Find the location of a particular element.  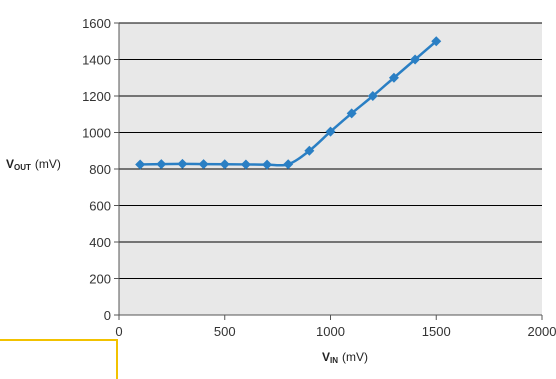

x-axis-label: VIN (mV) is located at coordinates (345, 357).